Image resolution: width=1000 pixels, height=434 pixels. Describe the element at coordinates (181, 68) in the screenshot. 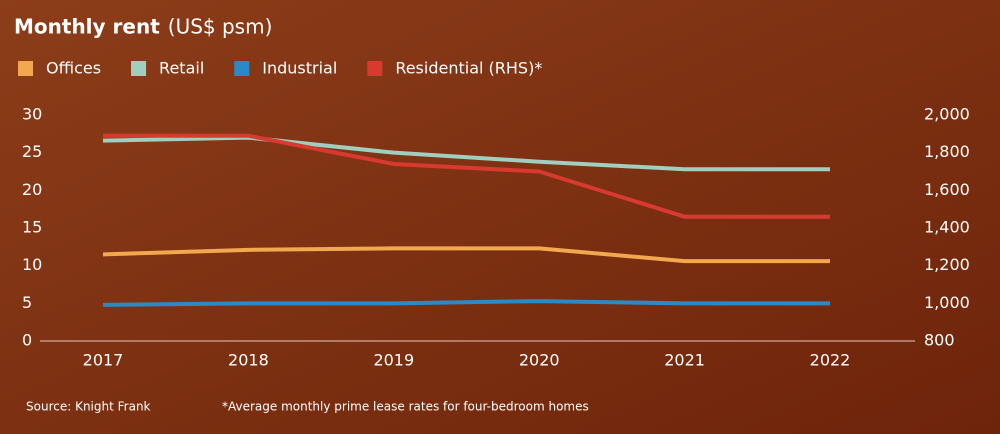

I see `legend-label: Retail` at that location.